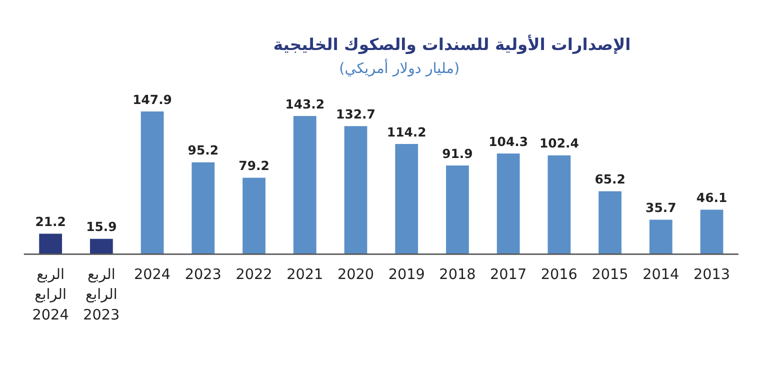 This screenshot has width=770, height=380. What do you see at coordinates (508, 141) in the screenshot?
I see `data-label: 104.3` at bounding box center [508, 141].